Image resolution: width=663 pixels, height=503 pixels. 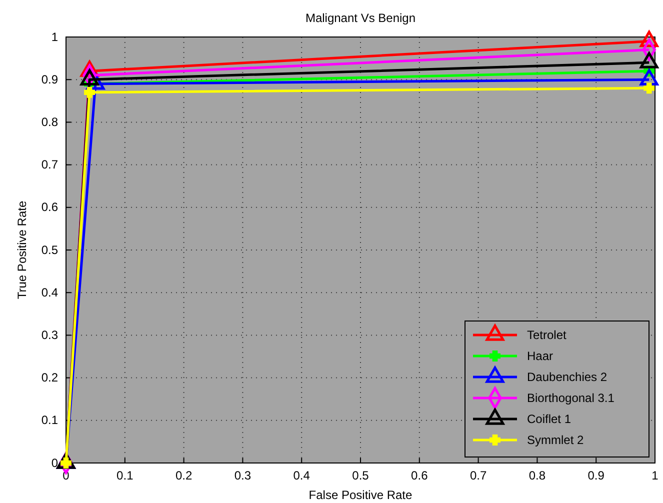 I want to click on x-tick-label: 0.9, so click(x=596, y=475).